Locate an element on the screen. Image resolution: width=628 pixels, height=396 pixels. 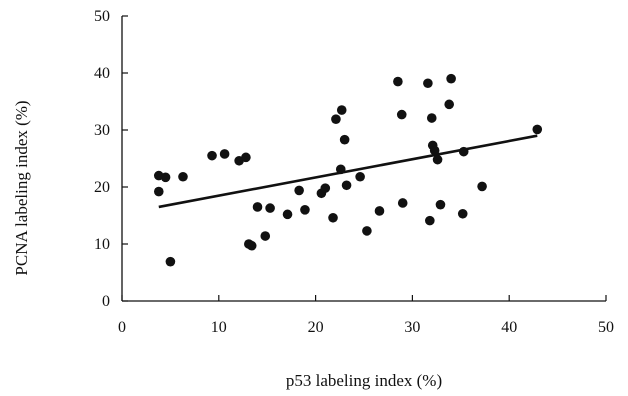
y-tick-label: 40 is located at coordinates (102, 73).